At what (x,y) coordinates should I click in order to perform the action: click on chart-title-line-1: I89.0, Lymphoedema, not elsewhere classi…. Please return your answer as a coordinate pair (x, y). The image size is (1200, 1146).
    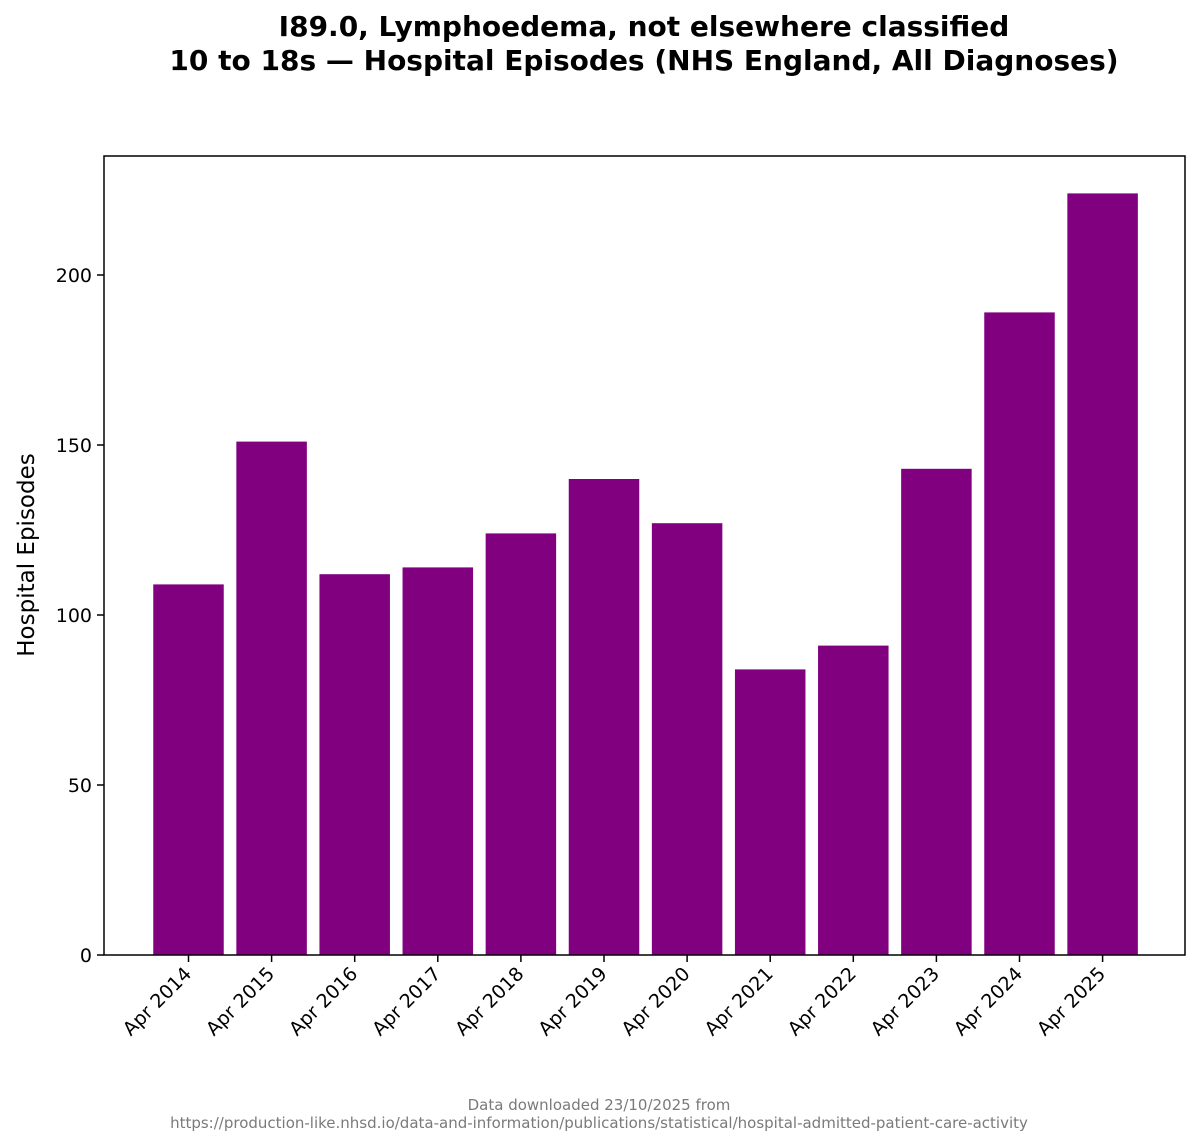
    Looking at the image, I should click on (644, 26).